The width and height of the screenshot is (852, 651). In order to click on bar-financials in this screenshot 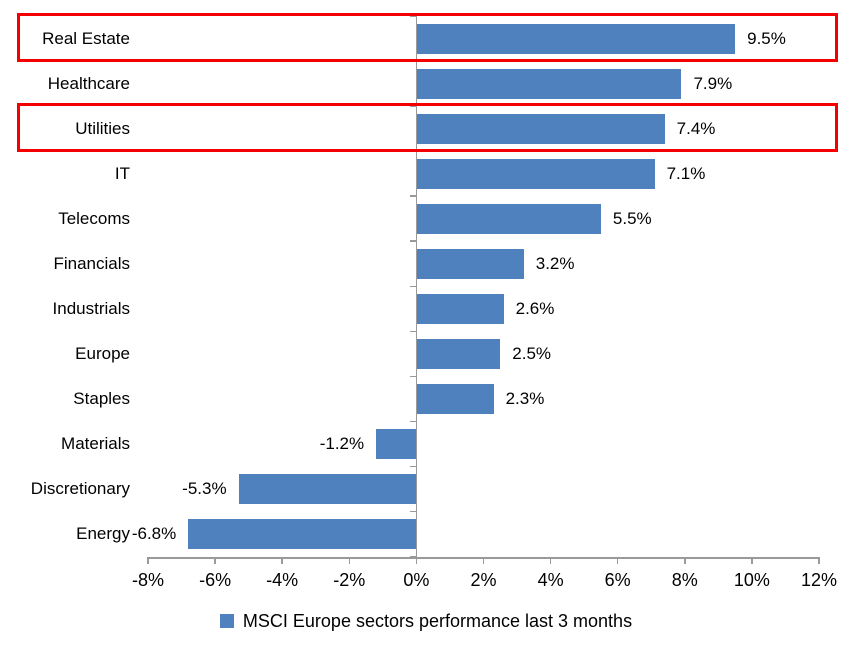, I will do `click(470, 263)`.